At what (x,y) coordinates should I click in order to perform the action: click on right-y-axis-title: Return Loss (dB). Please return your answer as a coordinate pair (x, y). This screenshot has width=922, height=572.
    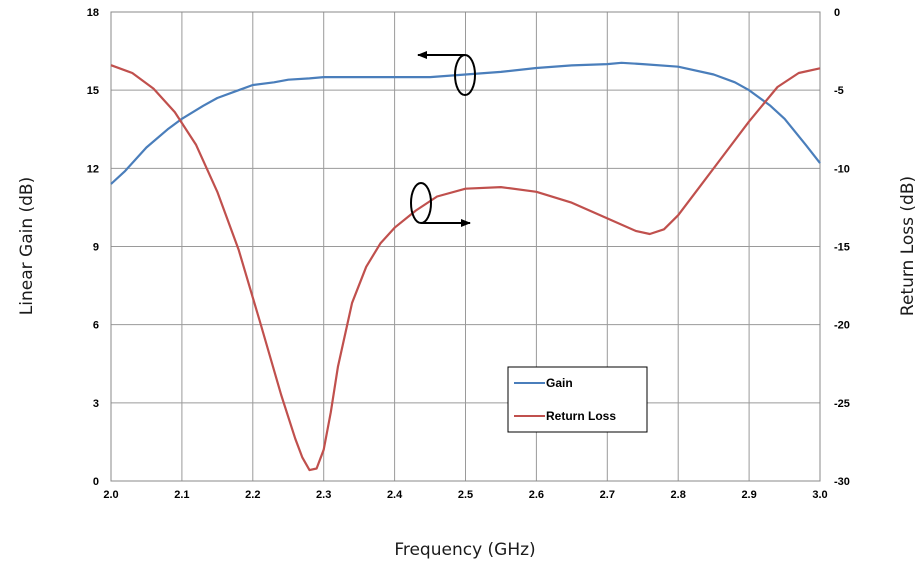
    Looking at the image, I should click on (908, 246).